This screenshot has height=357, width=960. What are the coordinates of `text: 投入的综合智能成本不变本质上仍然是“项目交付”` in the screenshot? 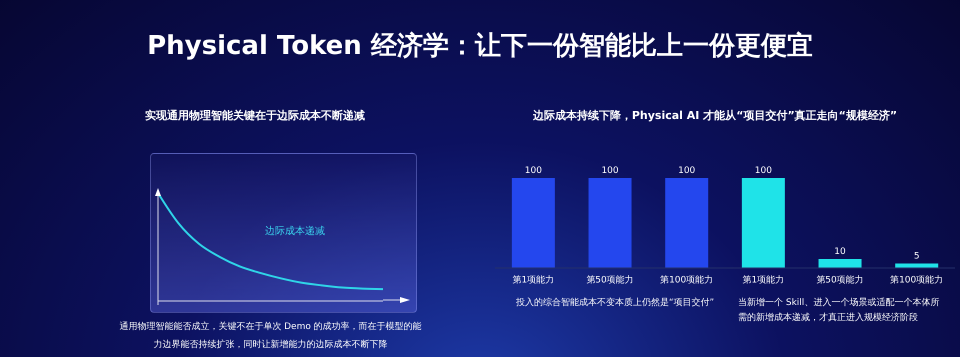 It's located at (615, 302).